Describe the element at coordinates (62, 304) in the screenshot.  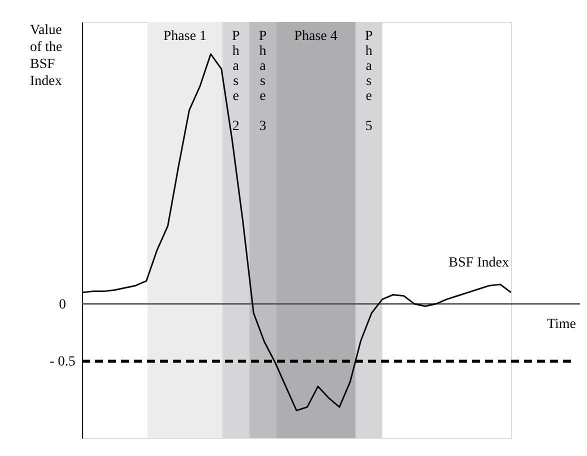
I see `y-tick-label: 0` at that location.